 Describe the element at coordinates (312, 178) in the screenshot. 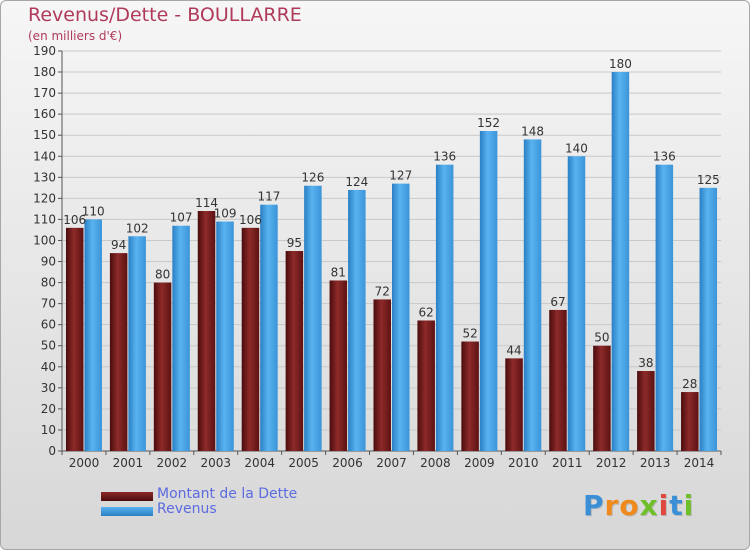

I see `data-label-revenus-2005: 126` at that location.